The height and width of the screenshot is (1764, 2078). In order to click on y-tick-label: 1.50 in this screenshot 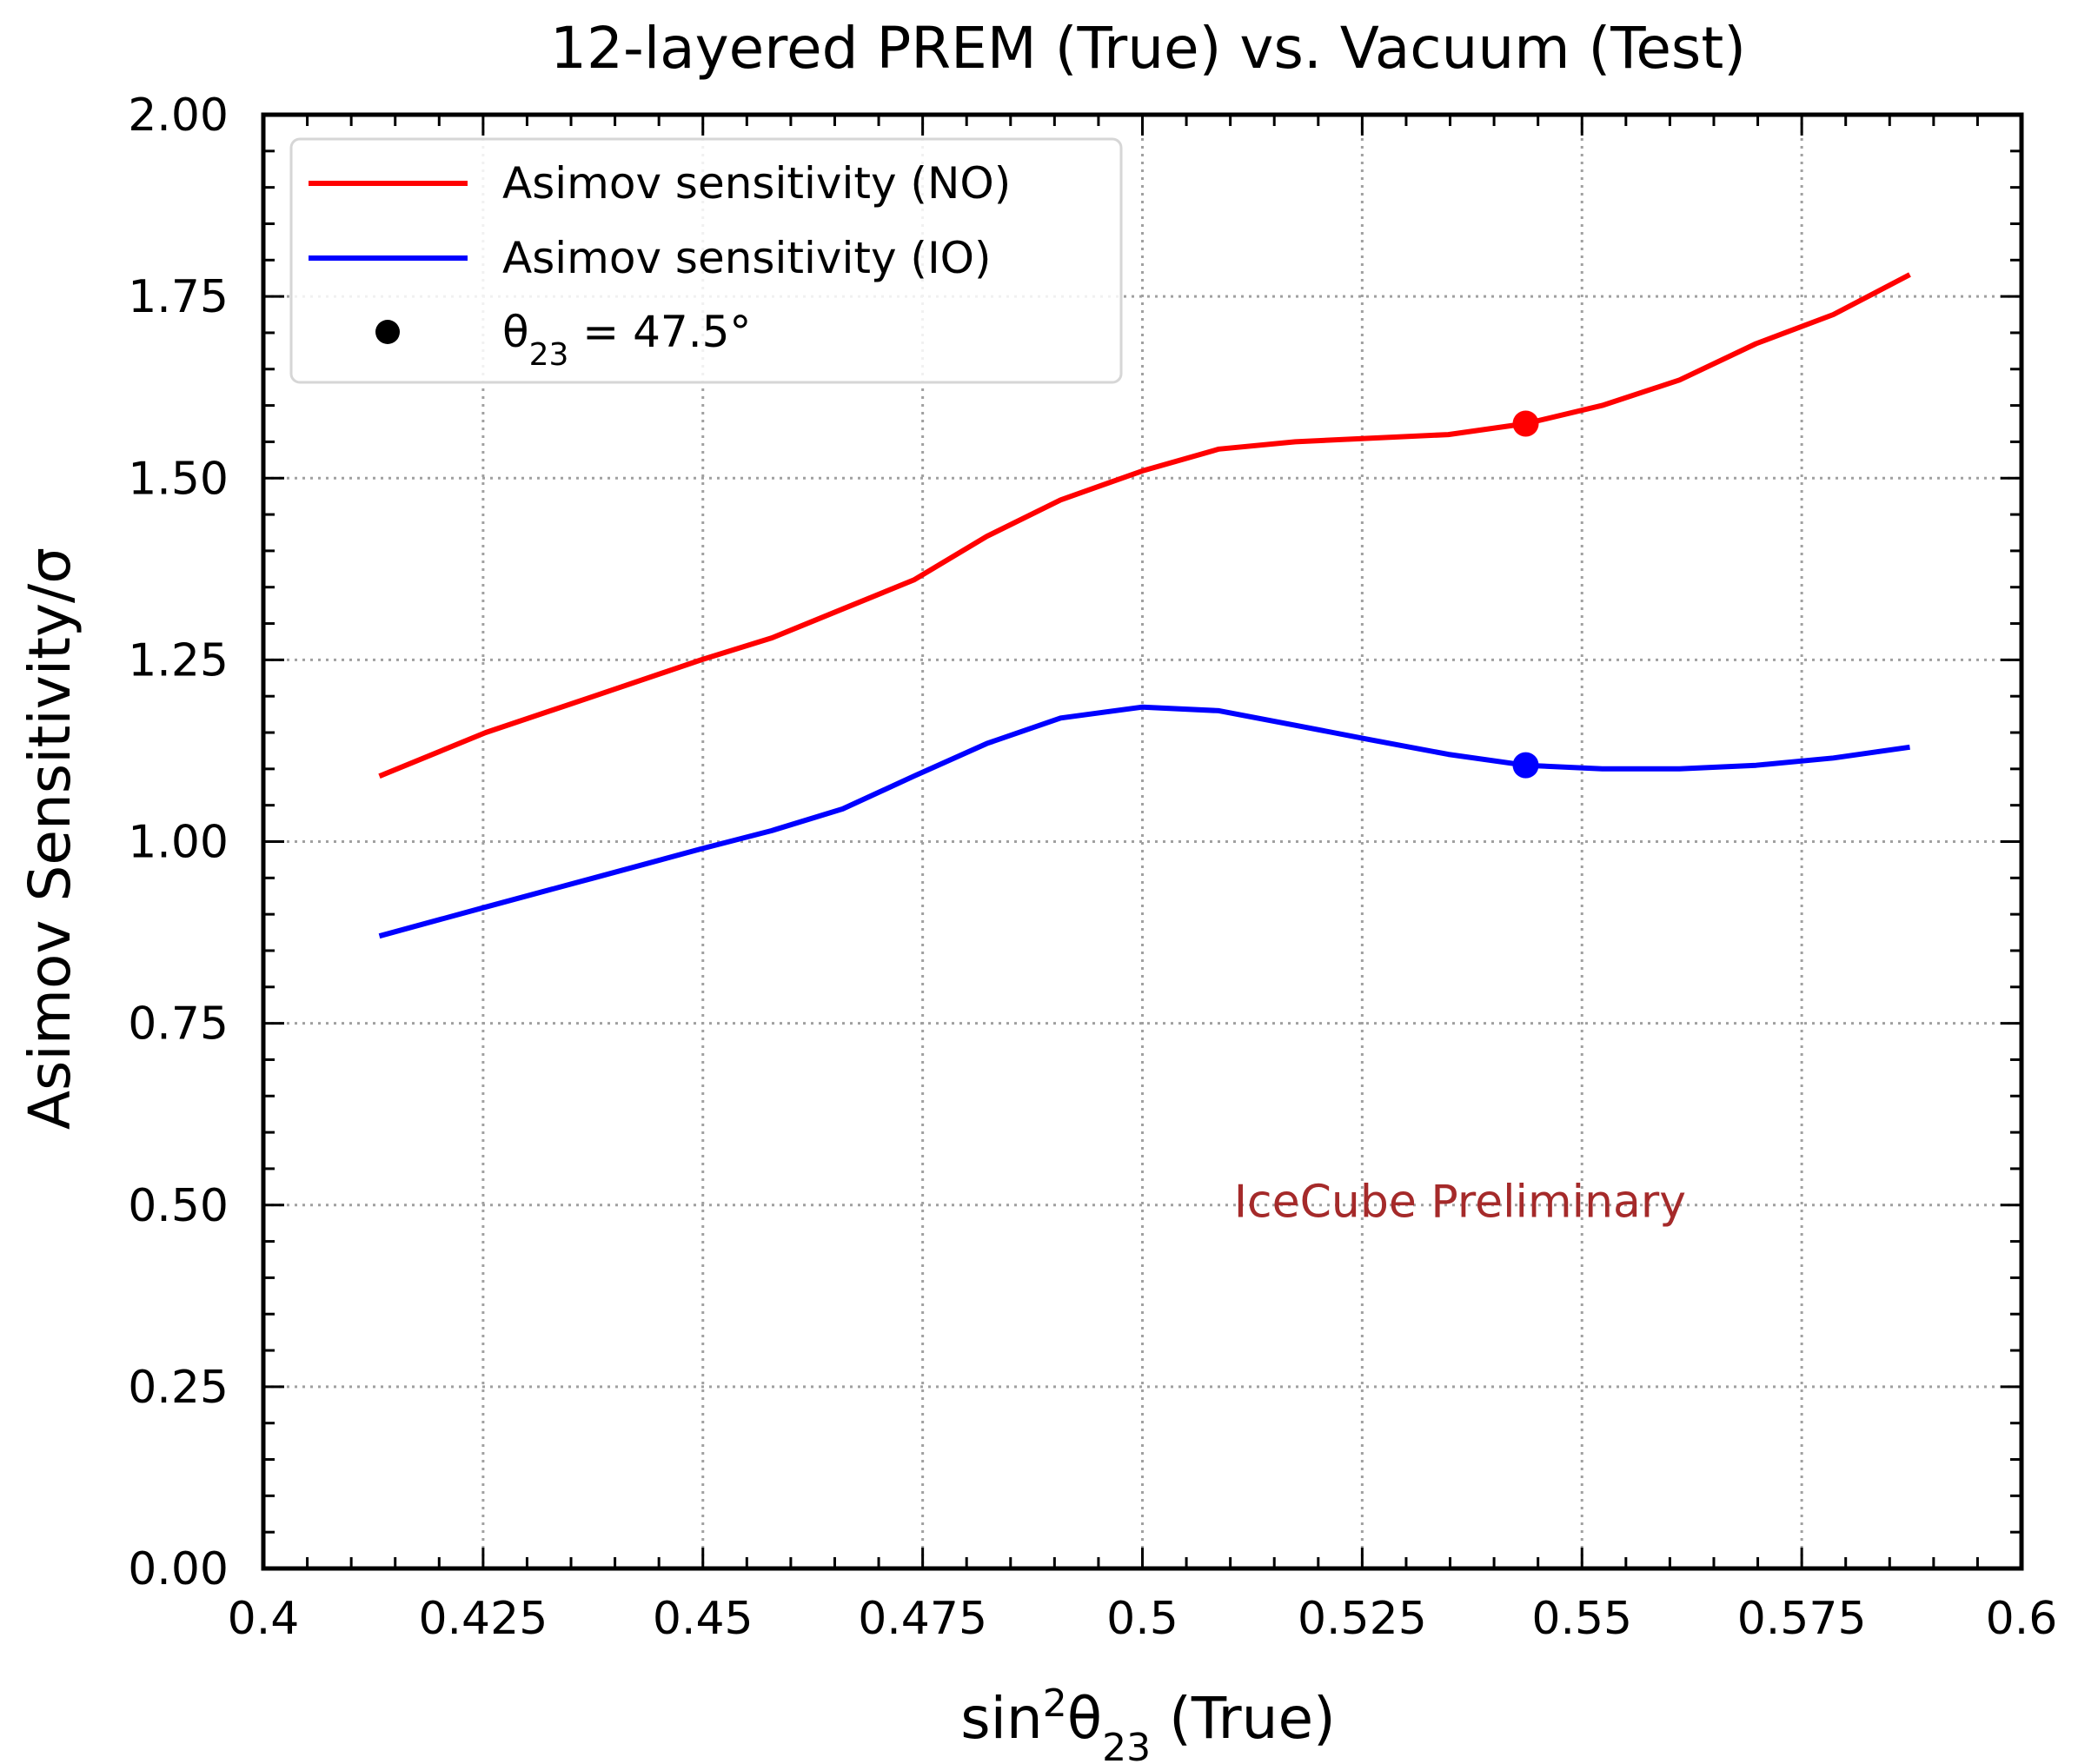, I will do `click(178, 479)`.